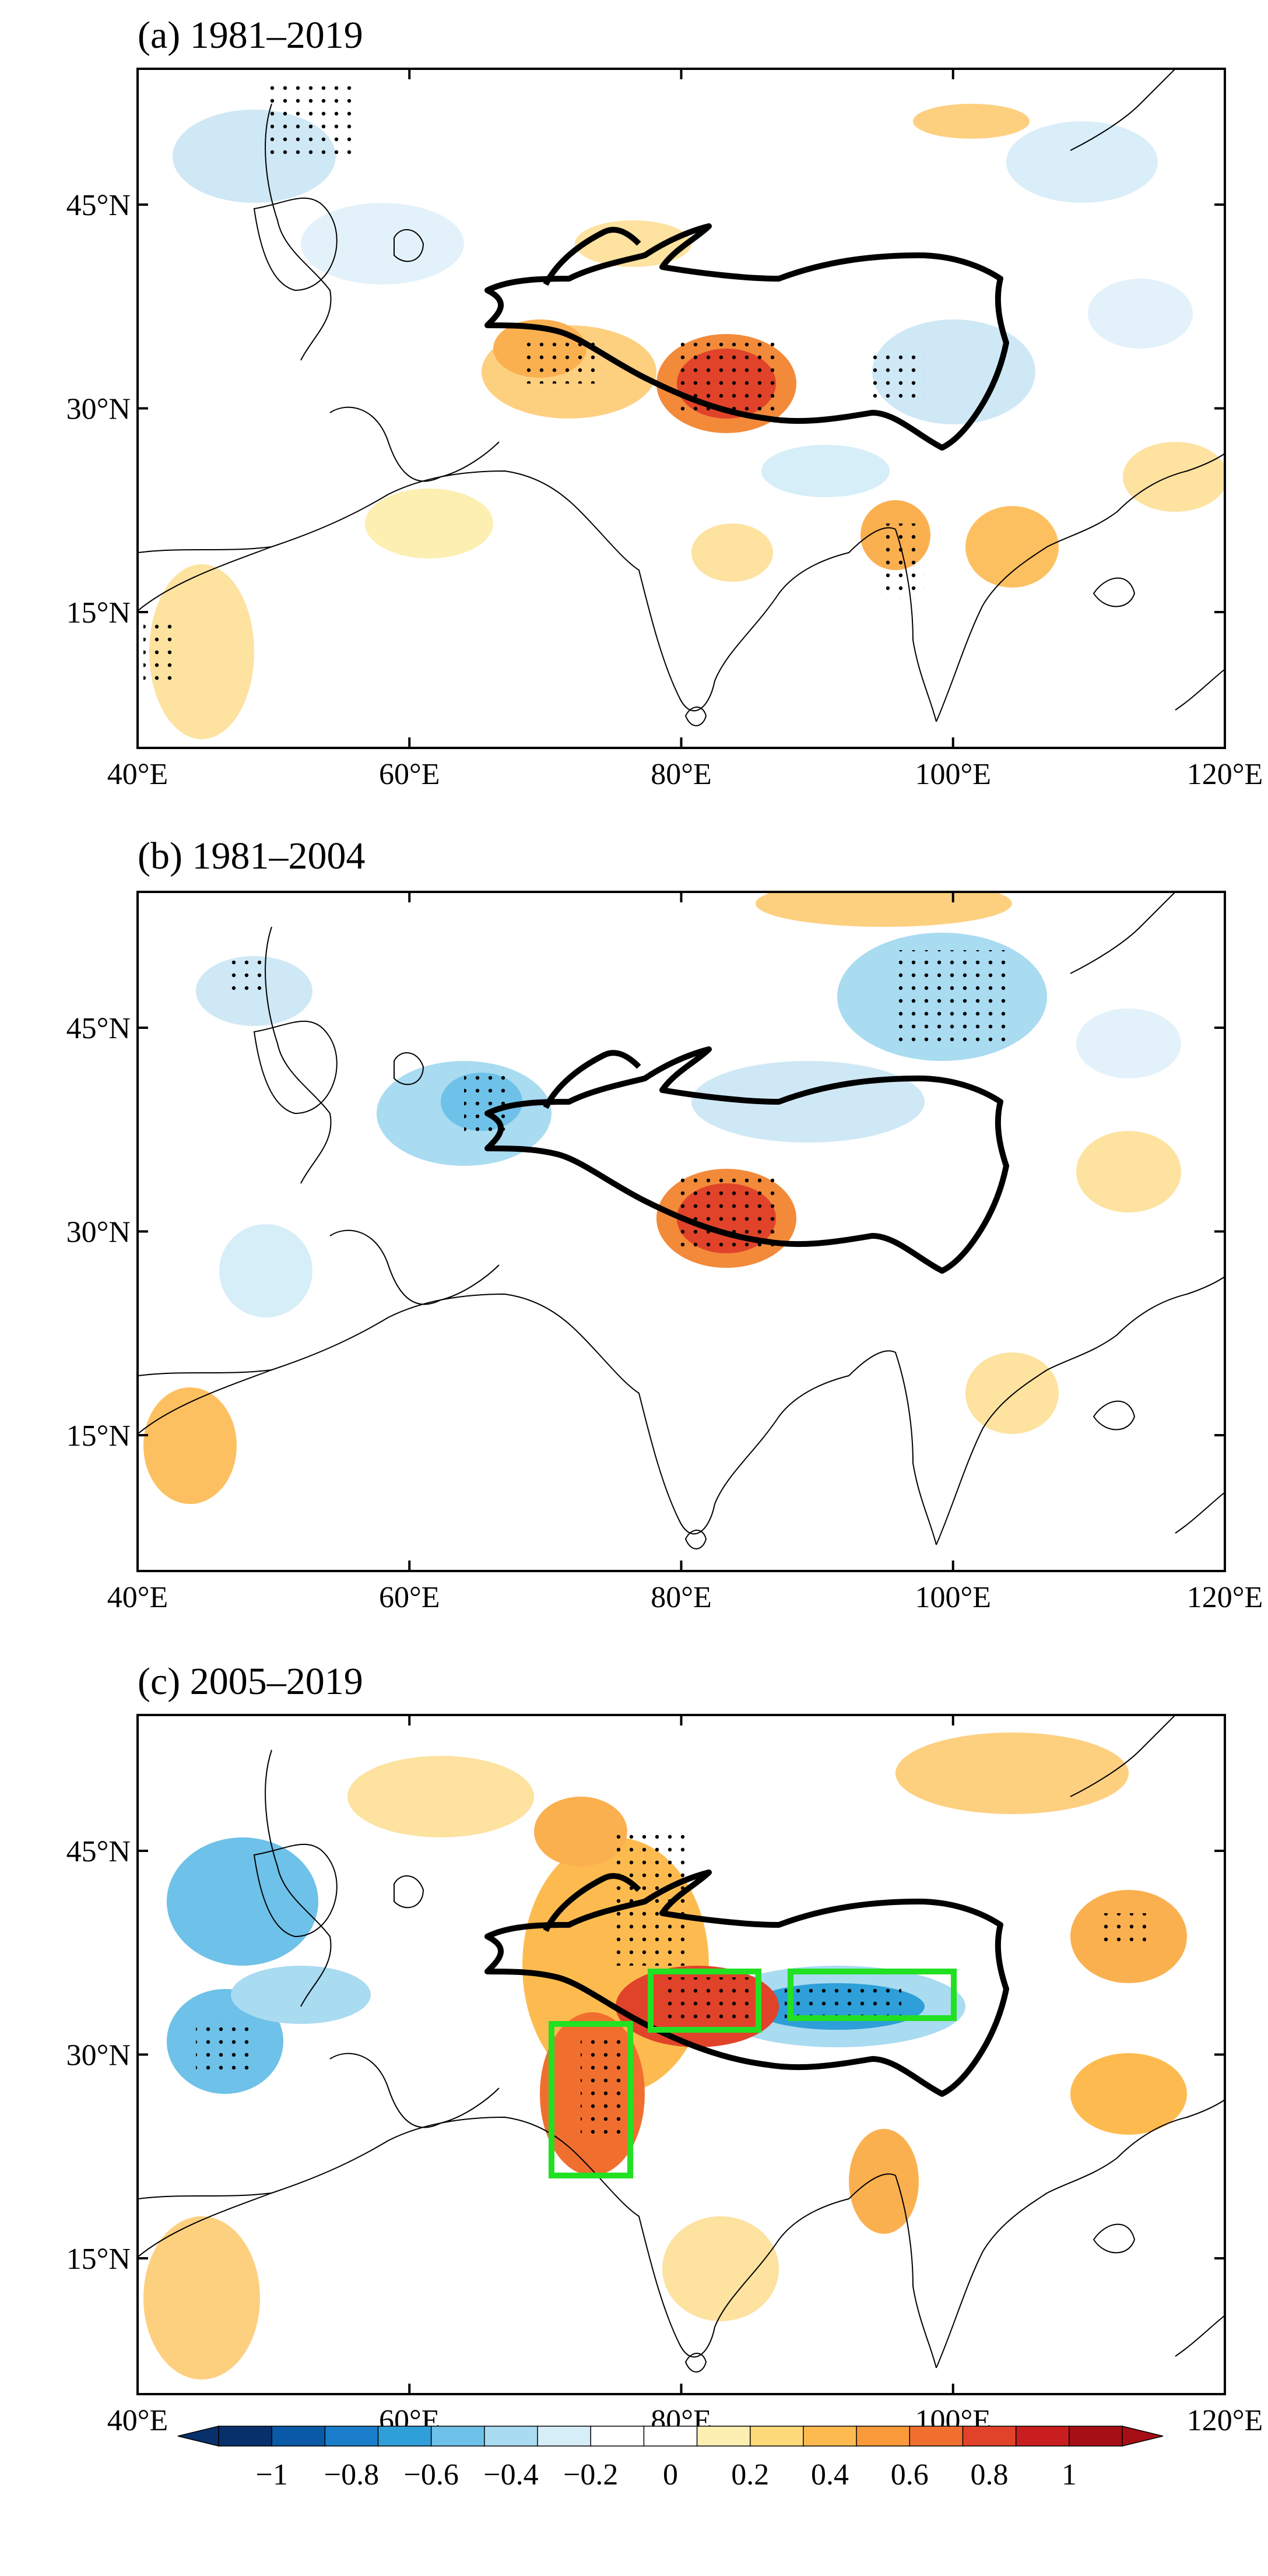  I want to click on colorbar-label: 0.2, so click(750, 2474).